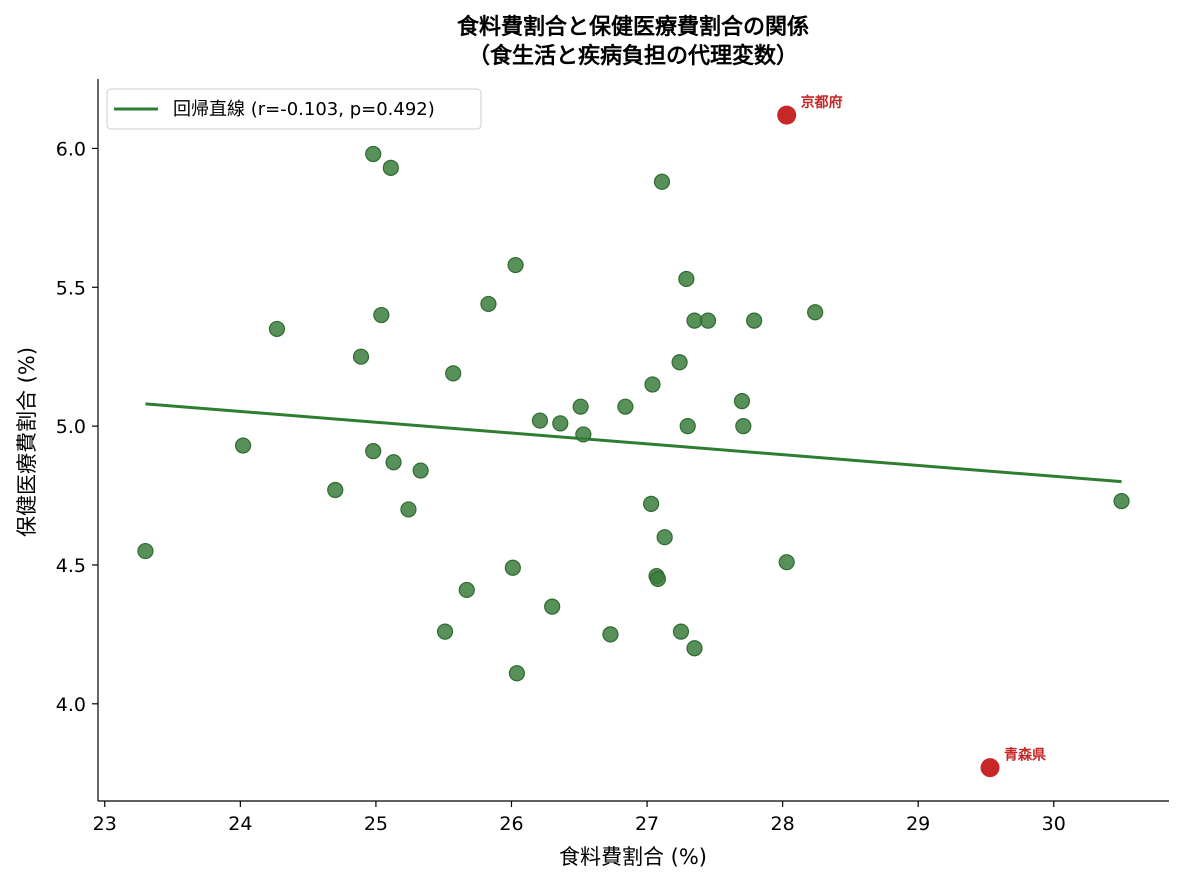 This screenshot has height=885, width=1184. Describe the element at coordinates (1054, 824) in the screenshot. I see `x-tick-label: 30` at that location.